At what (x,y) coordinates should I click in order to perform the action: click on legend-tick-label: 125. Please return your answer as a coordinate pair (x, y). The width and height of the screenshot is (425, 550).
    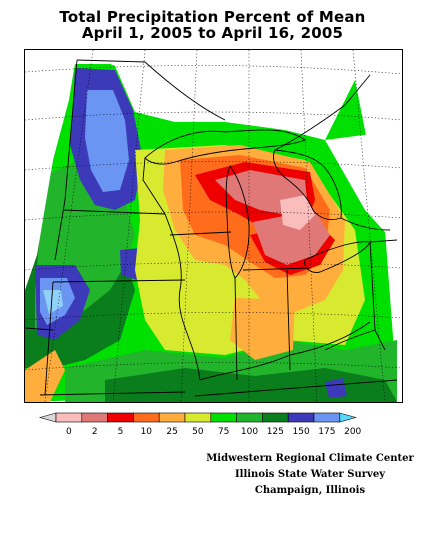
    Looking at the image, I should click on (275, 432).